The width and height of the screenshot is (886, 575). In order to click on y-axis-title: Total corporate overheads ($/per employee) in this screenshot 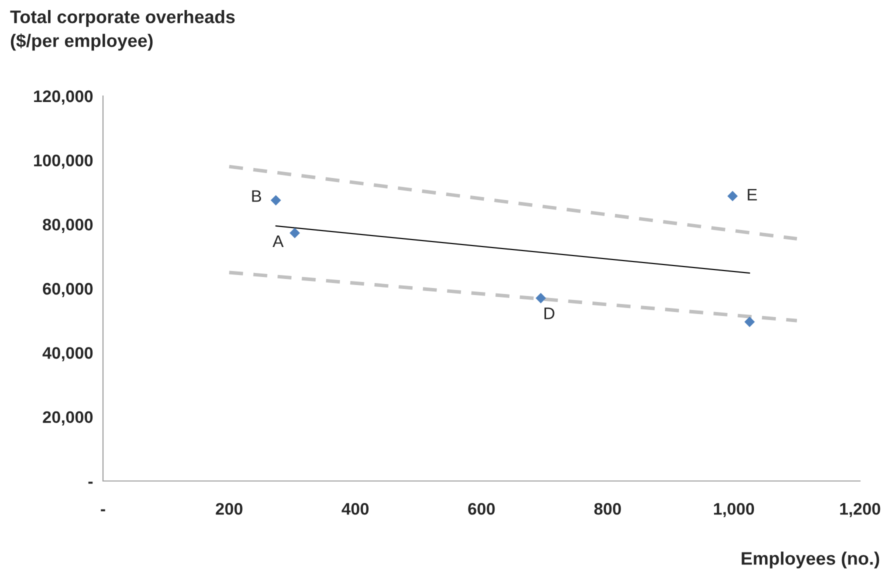, I will do `click(122, 30)`.